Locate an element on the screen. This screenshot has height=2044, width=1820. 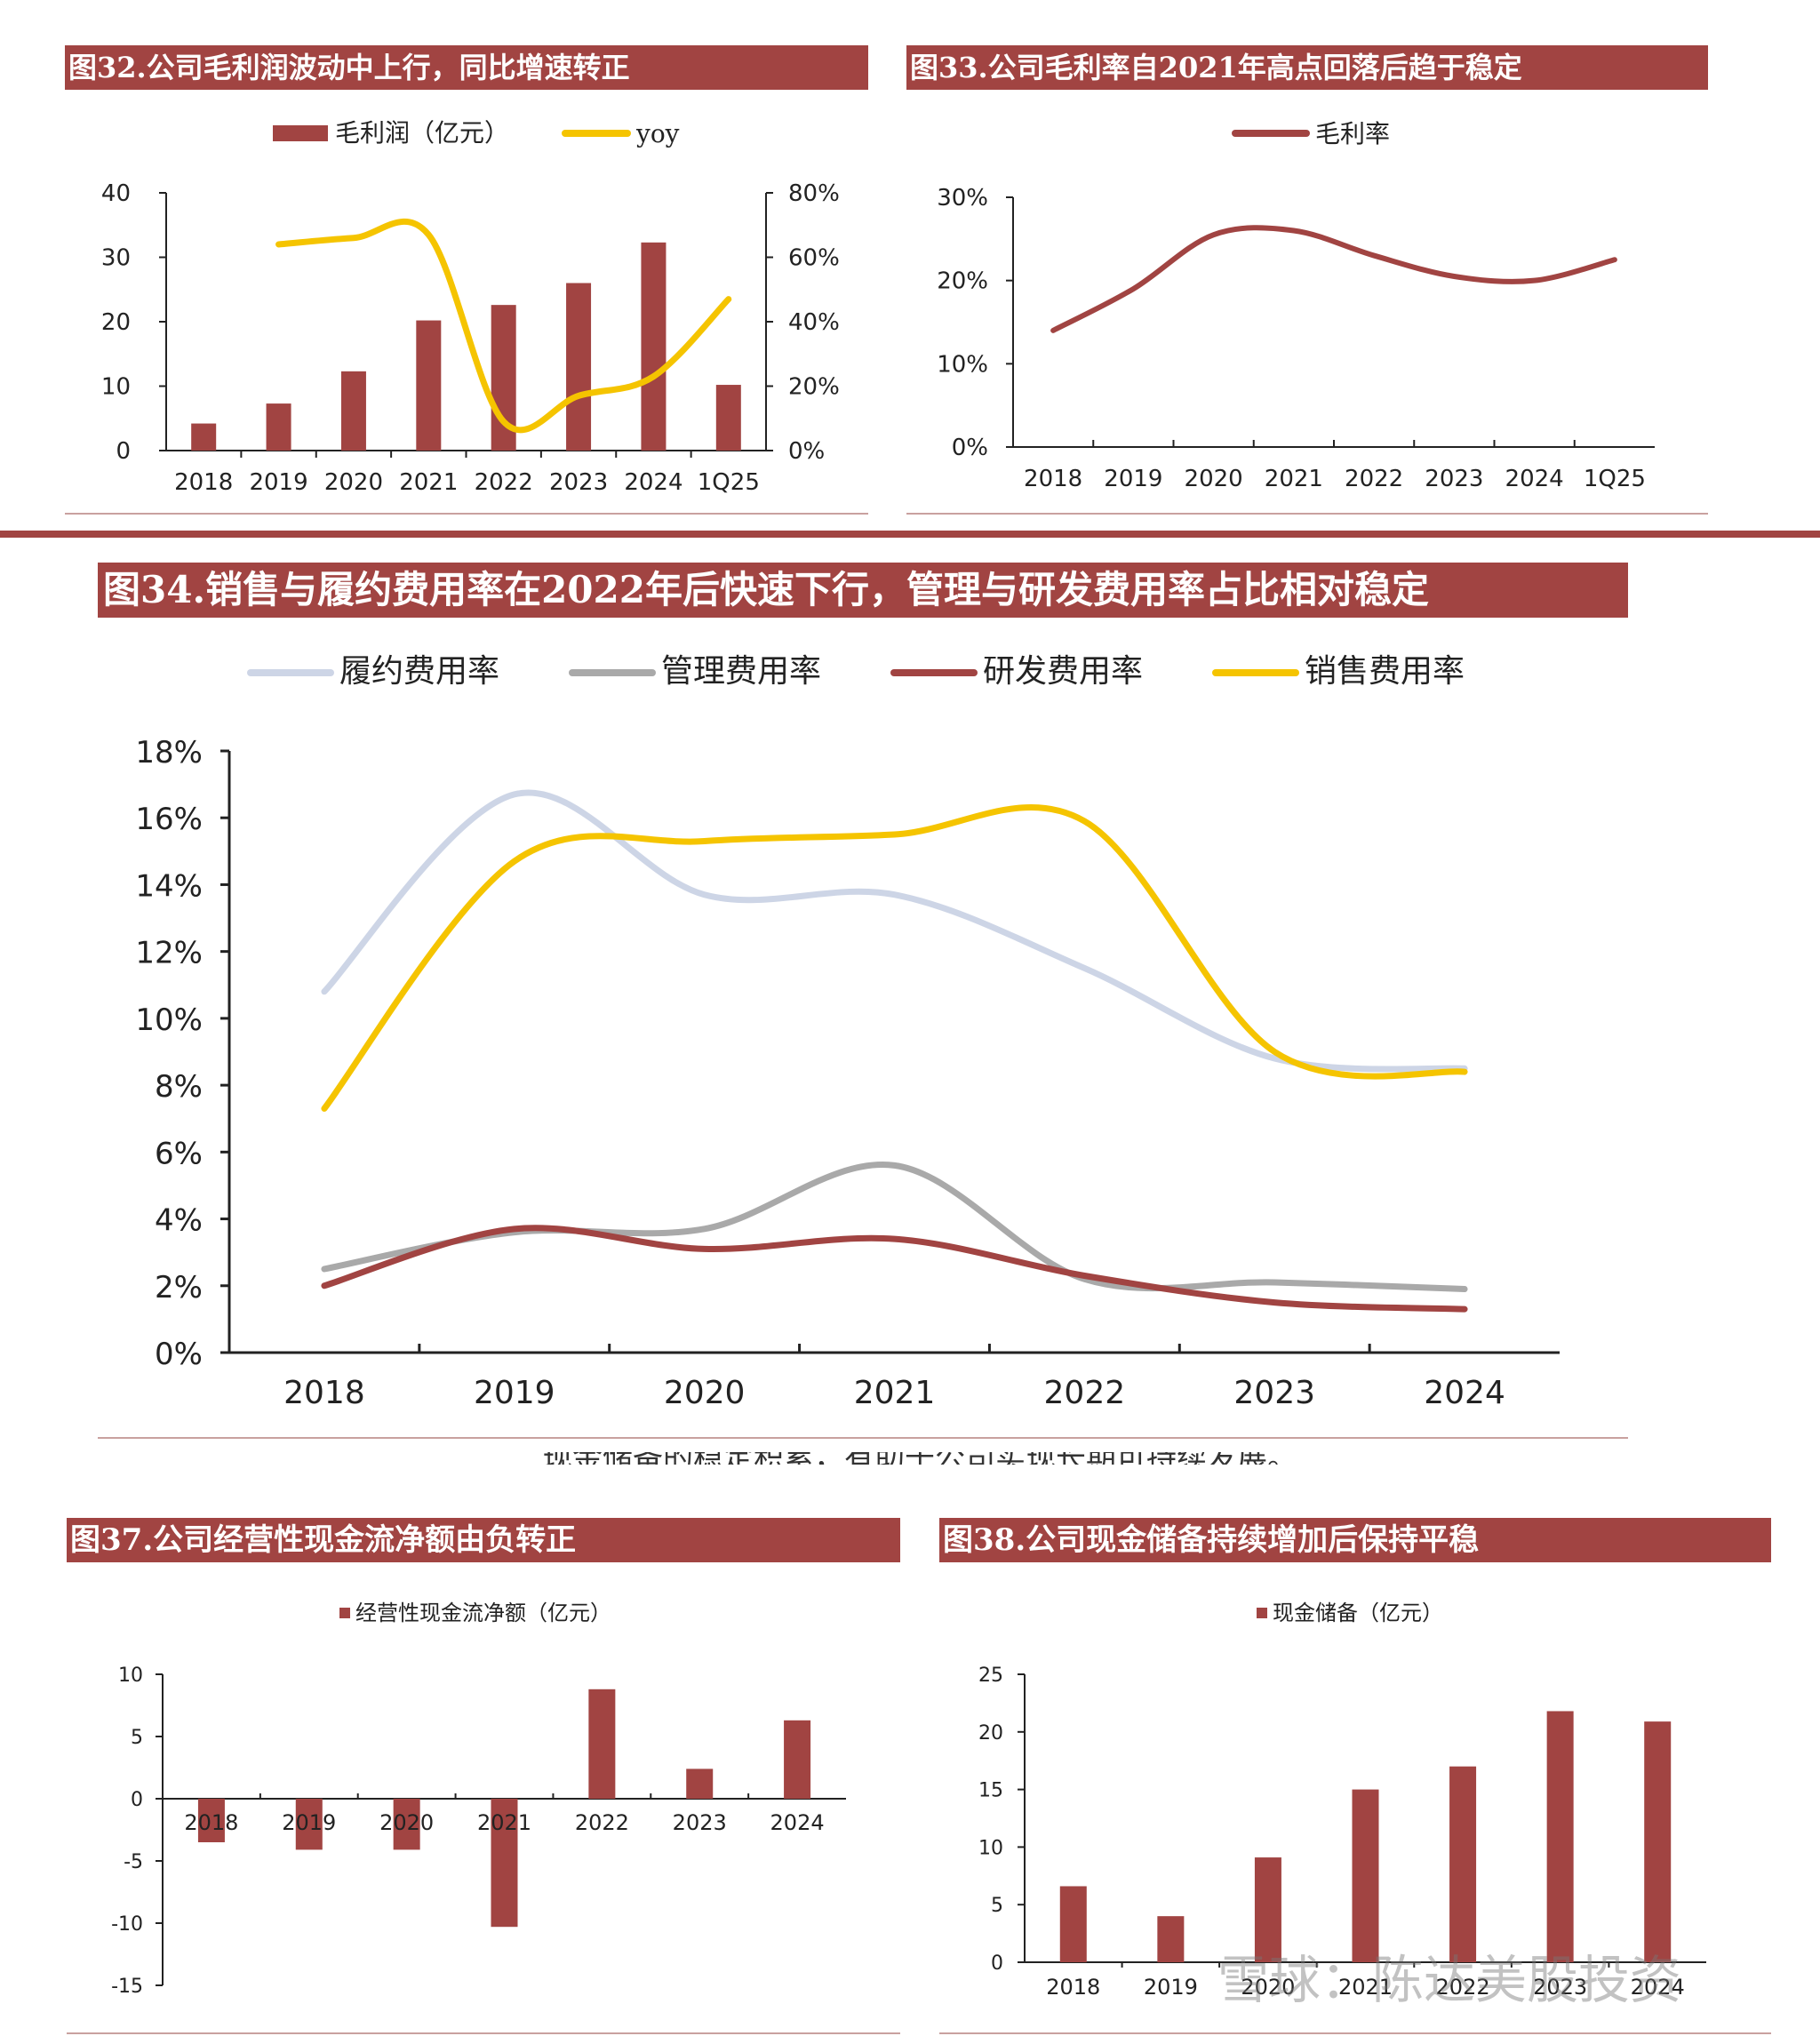
fig37-x-tick-label: 2021 is located at coordinates (504, 1822).